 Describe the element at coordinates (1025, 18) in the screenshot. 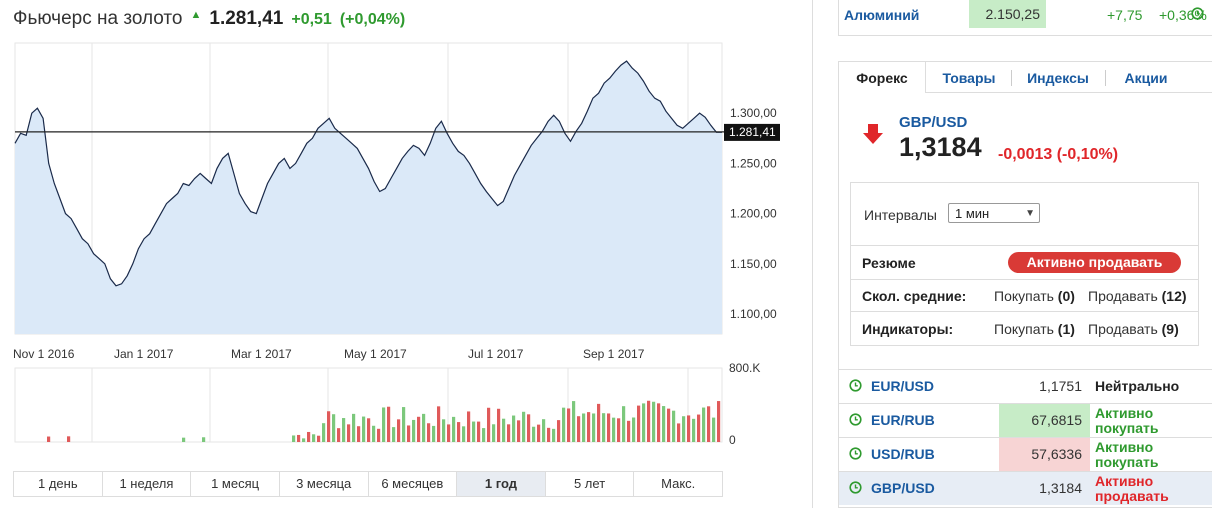

I see `aluminum-row: Алюминий 2.150,25 +7,75 +0,36%` at that location.